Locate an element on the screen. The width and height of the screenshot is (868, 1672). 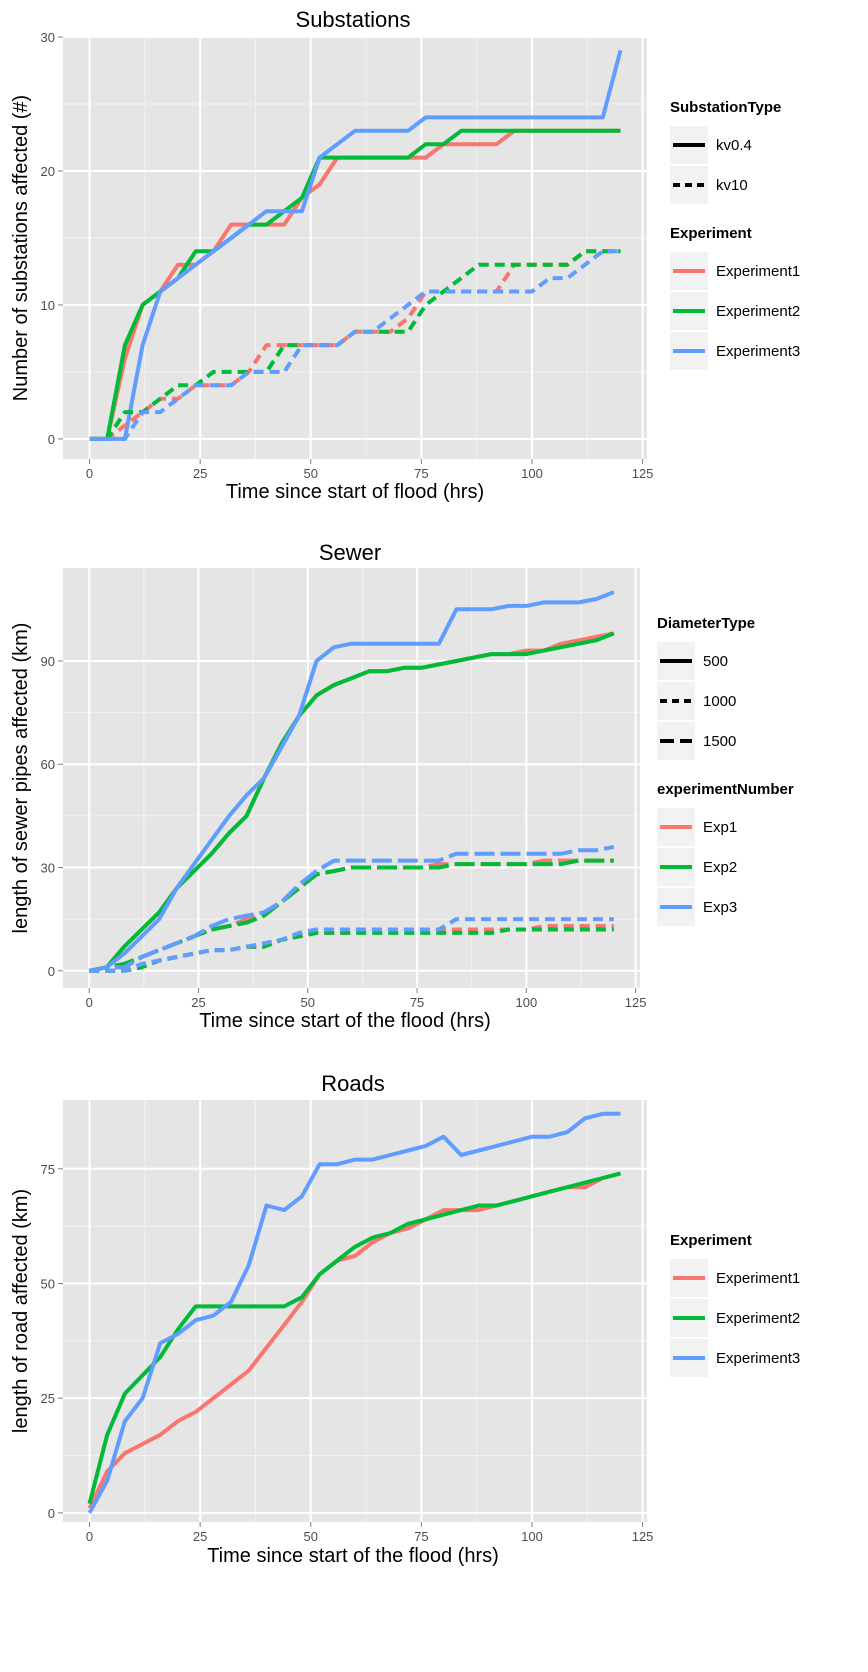
series-line-500-Exp3 is located at coordinates (351, 781).